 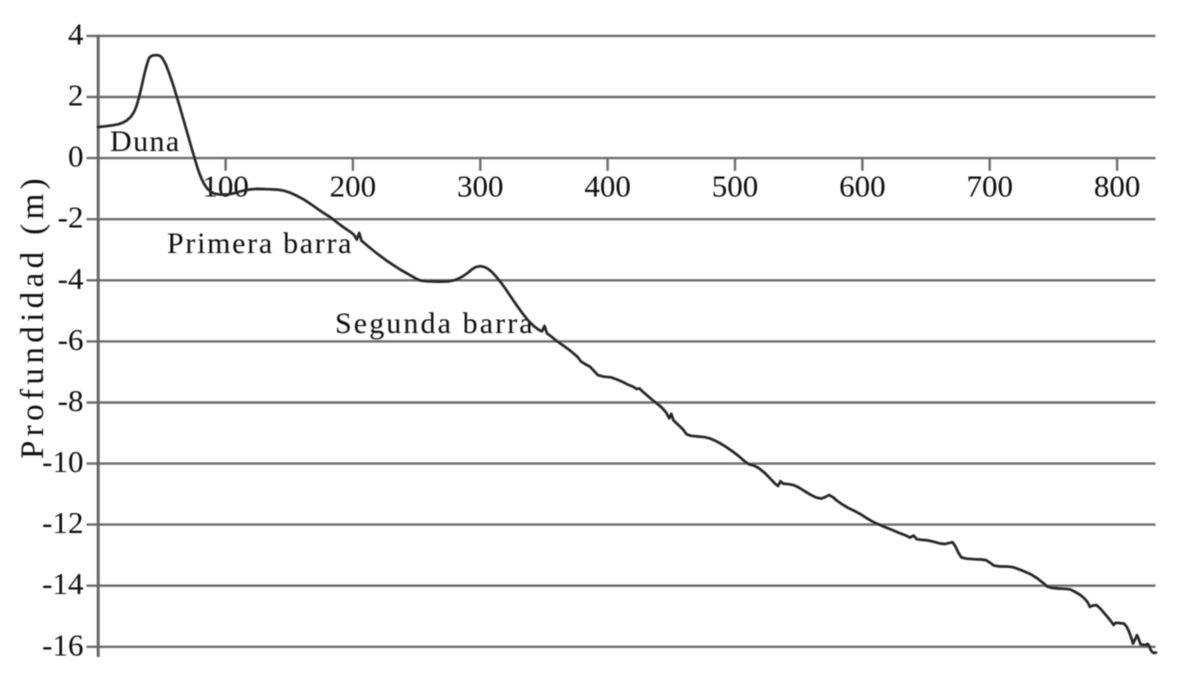 What do you see at coordinates (71, 339) in the screenshot?
I see `svg-text: -6` at bounding box center [71, 339].